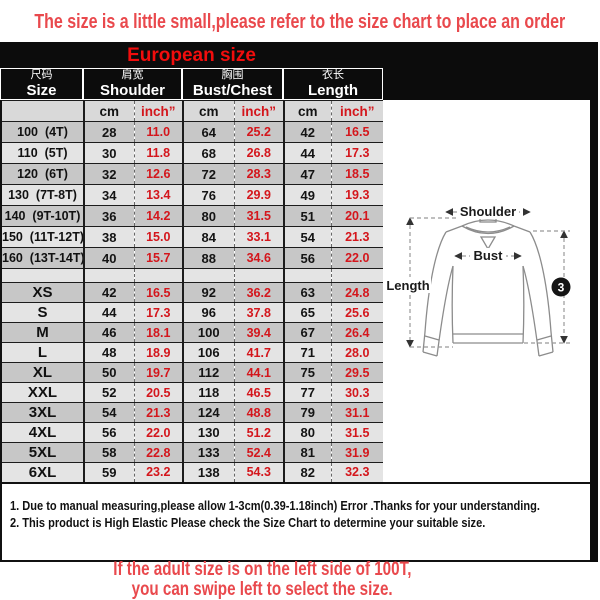 Image resolution: width=600 pixels, height=600 pixels. What do you see at coordinates (158, 174) in the screenshot?
I see `inch-value: 12.6` at bounding box center [158, 174].